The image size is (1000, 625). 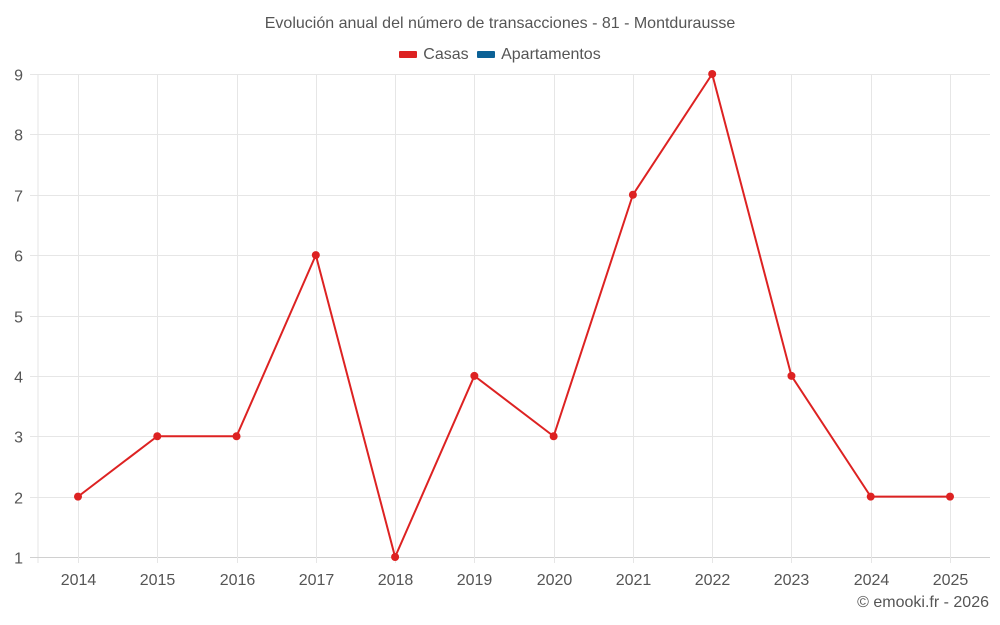 I want to click on y-tick-label: 6, so click(x=18, y=257).